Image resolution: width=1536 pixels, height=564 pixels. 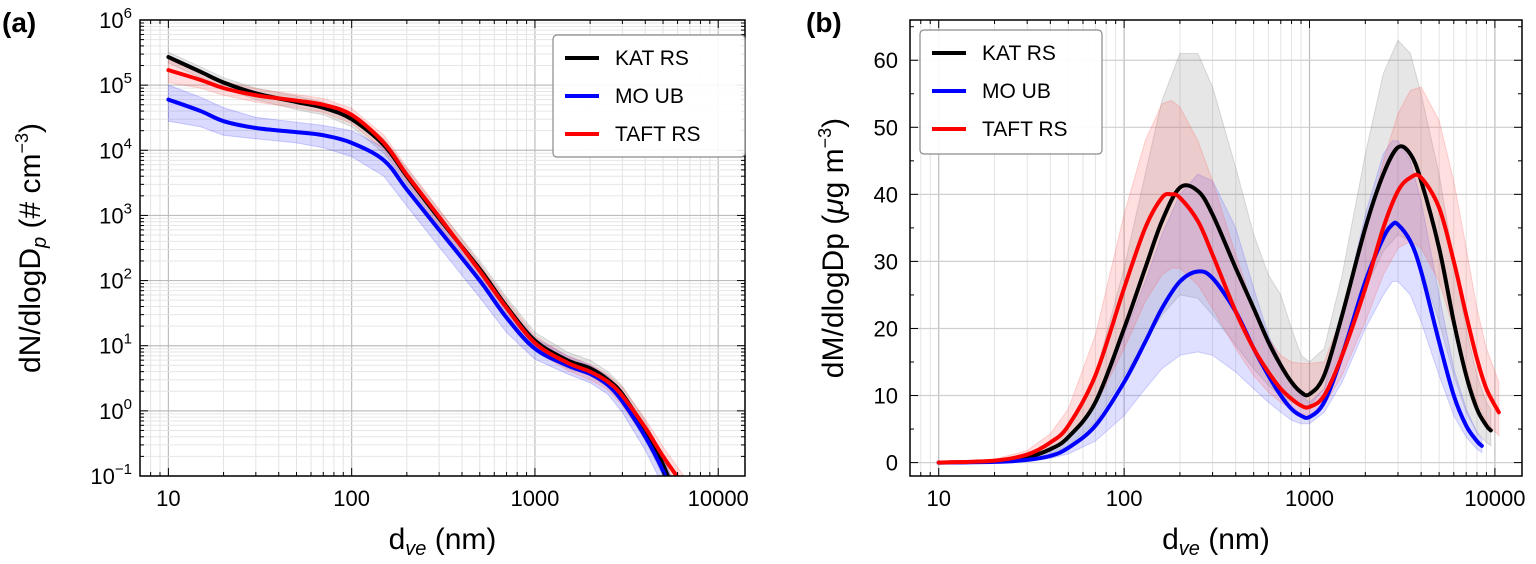 What do you see at coordinates (115, 345) in the screenshot?
I see `y-tick-label: 10¹` at bounding box center [115, 345].